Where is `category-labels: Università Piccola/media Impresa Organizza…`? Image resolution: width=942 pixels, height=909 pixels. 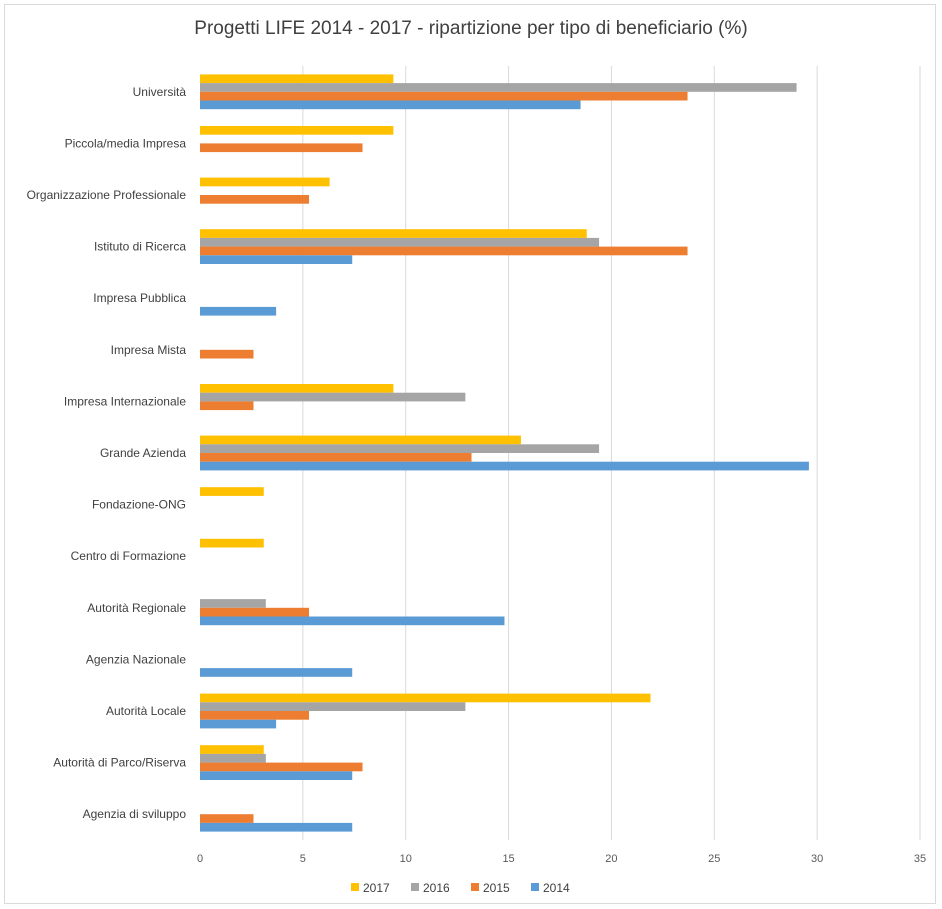 category-labels: Università Piccola/media Impresa Organizza… is located at coordinates (107, 453).